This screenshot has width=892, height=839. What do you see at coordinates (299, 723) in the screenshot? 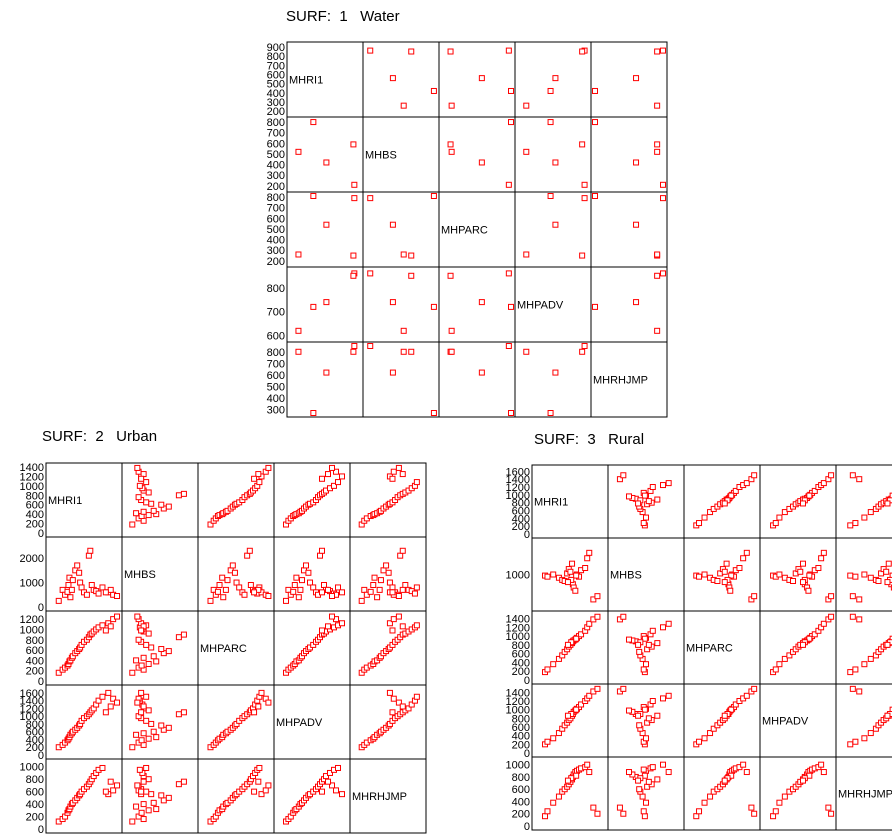
I see `variable-label: MHPADV` at bounding box center [299, 723].